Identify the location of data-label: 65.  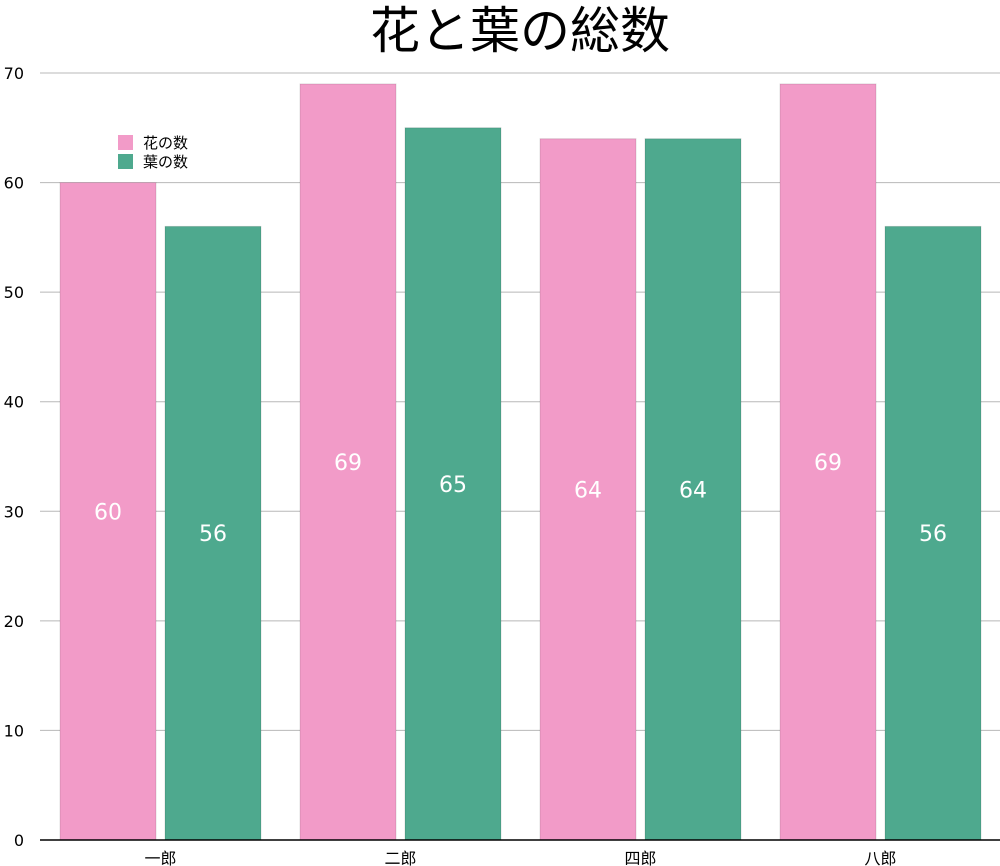
(453, 485).